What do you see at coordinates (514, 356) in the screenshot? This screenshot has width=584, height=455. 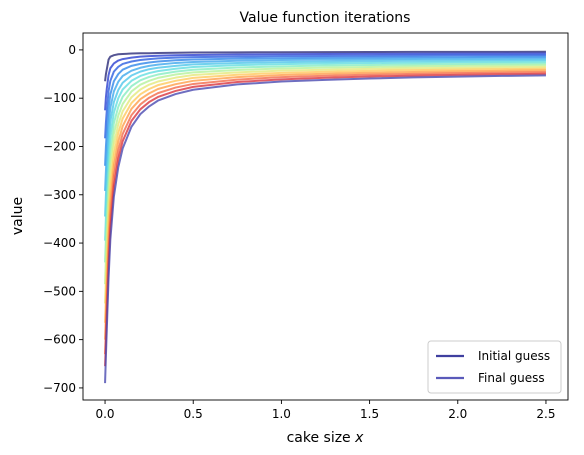 I see `legend-label-initial: Initial guess` at bounding box center [514, 356].